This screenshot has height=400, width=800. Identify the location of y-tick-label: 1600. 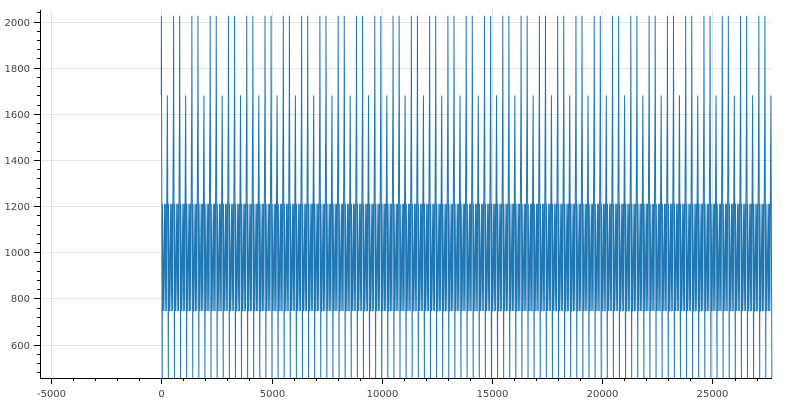
(17, 115).